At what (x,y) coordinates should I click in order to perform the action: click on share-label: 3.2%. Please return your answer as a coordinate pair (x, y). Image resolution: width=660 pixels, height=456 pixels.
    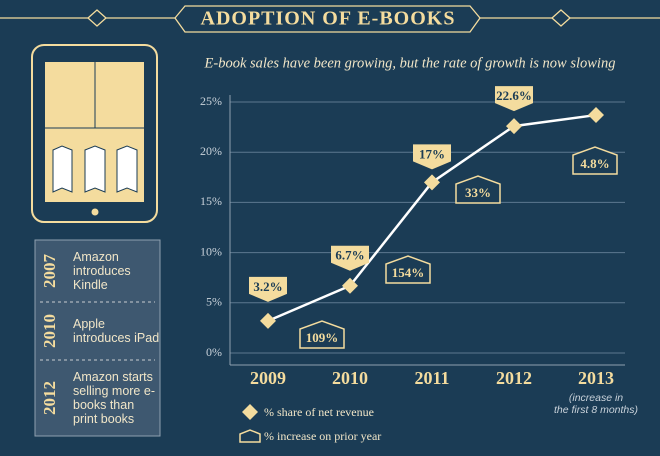
    Looking at the image, I should click on (267, 286).